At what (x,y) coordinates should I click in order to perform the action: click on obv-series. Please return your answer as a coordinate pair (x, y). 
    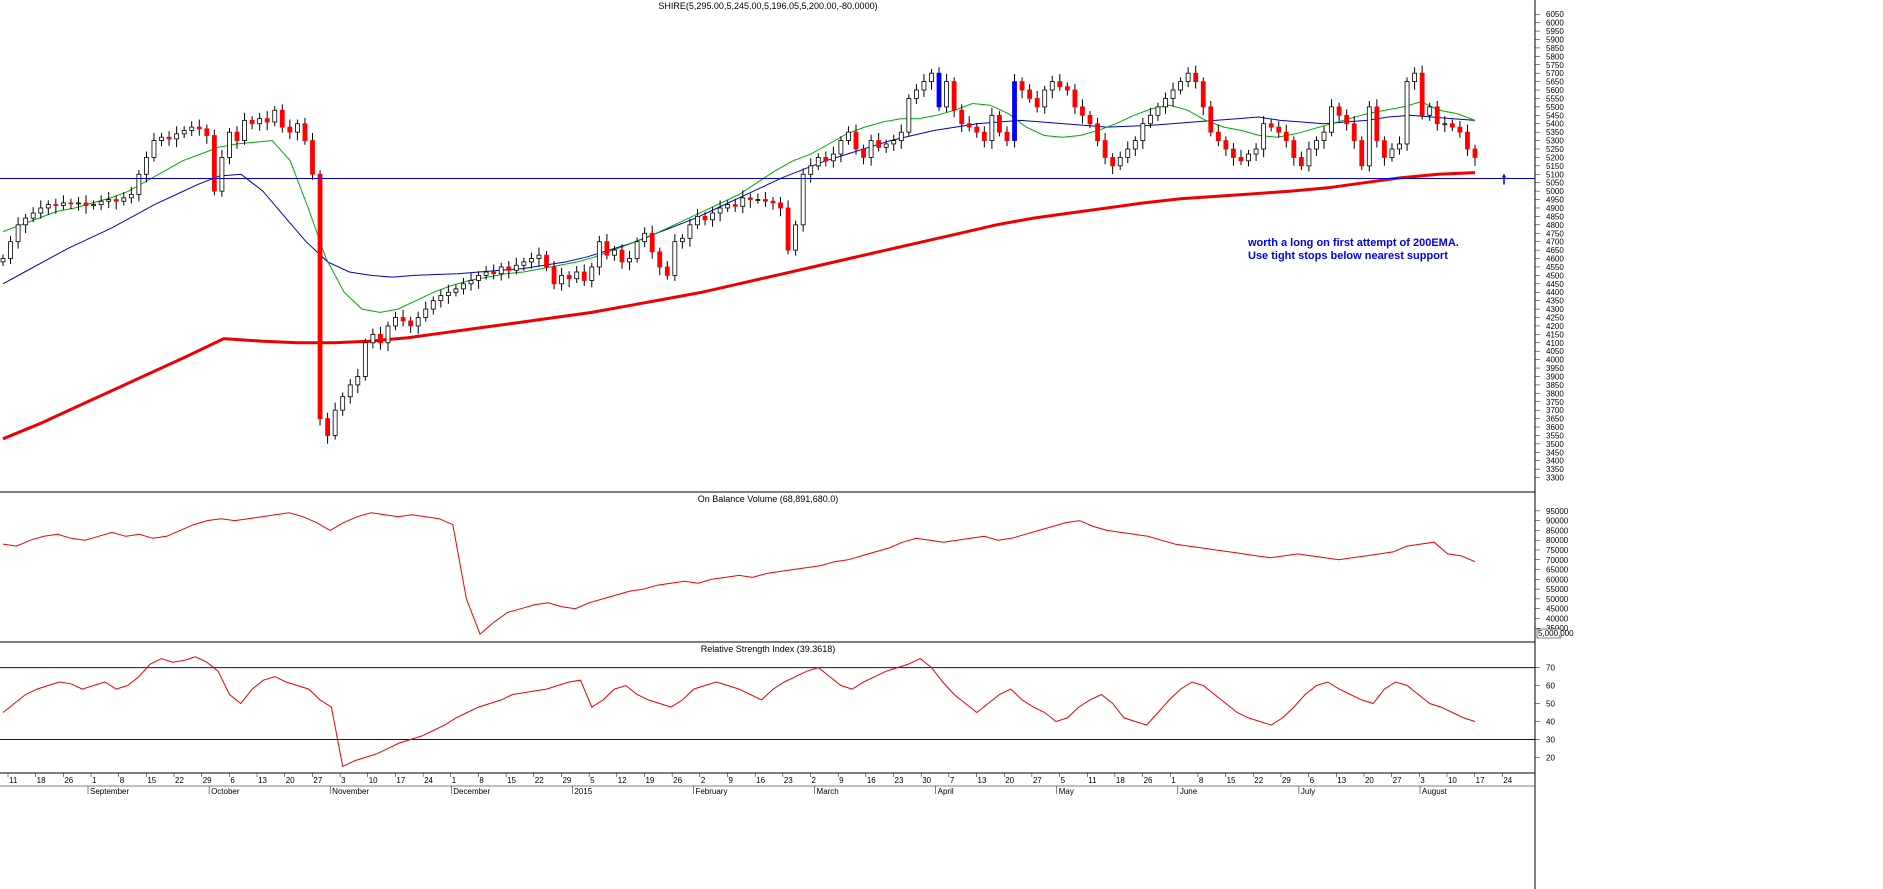
    Looking at the image, I should click on (739, 573).